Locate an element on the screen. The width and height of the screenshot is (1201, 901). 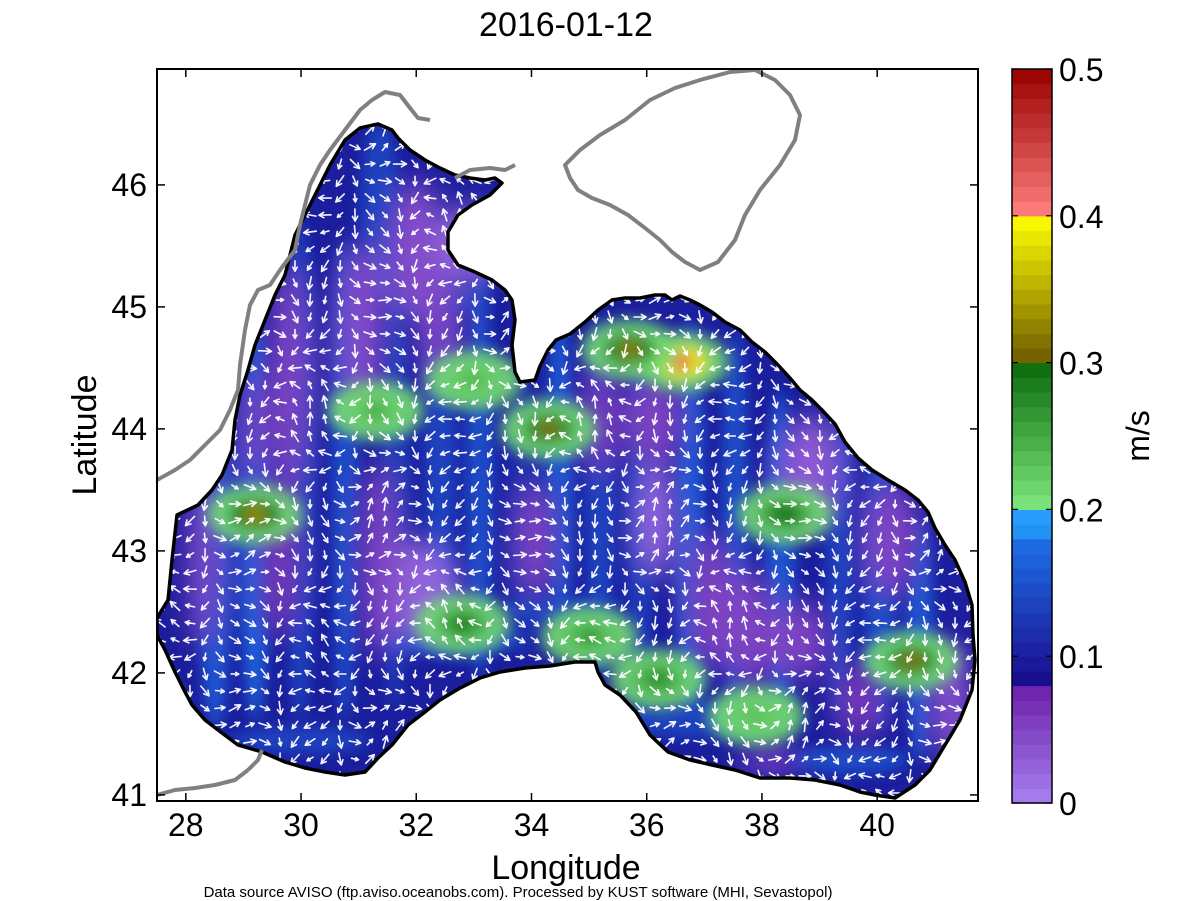
x-tick-label: 32 is located at coordinates (416, 825).